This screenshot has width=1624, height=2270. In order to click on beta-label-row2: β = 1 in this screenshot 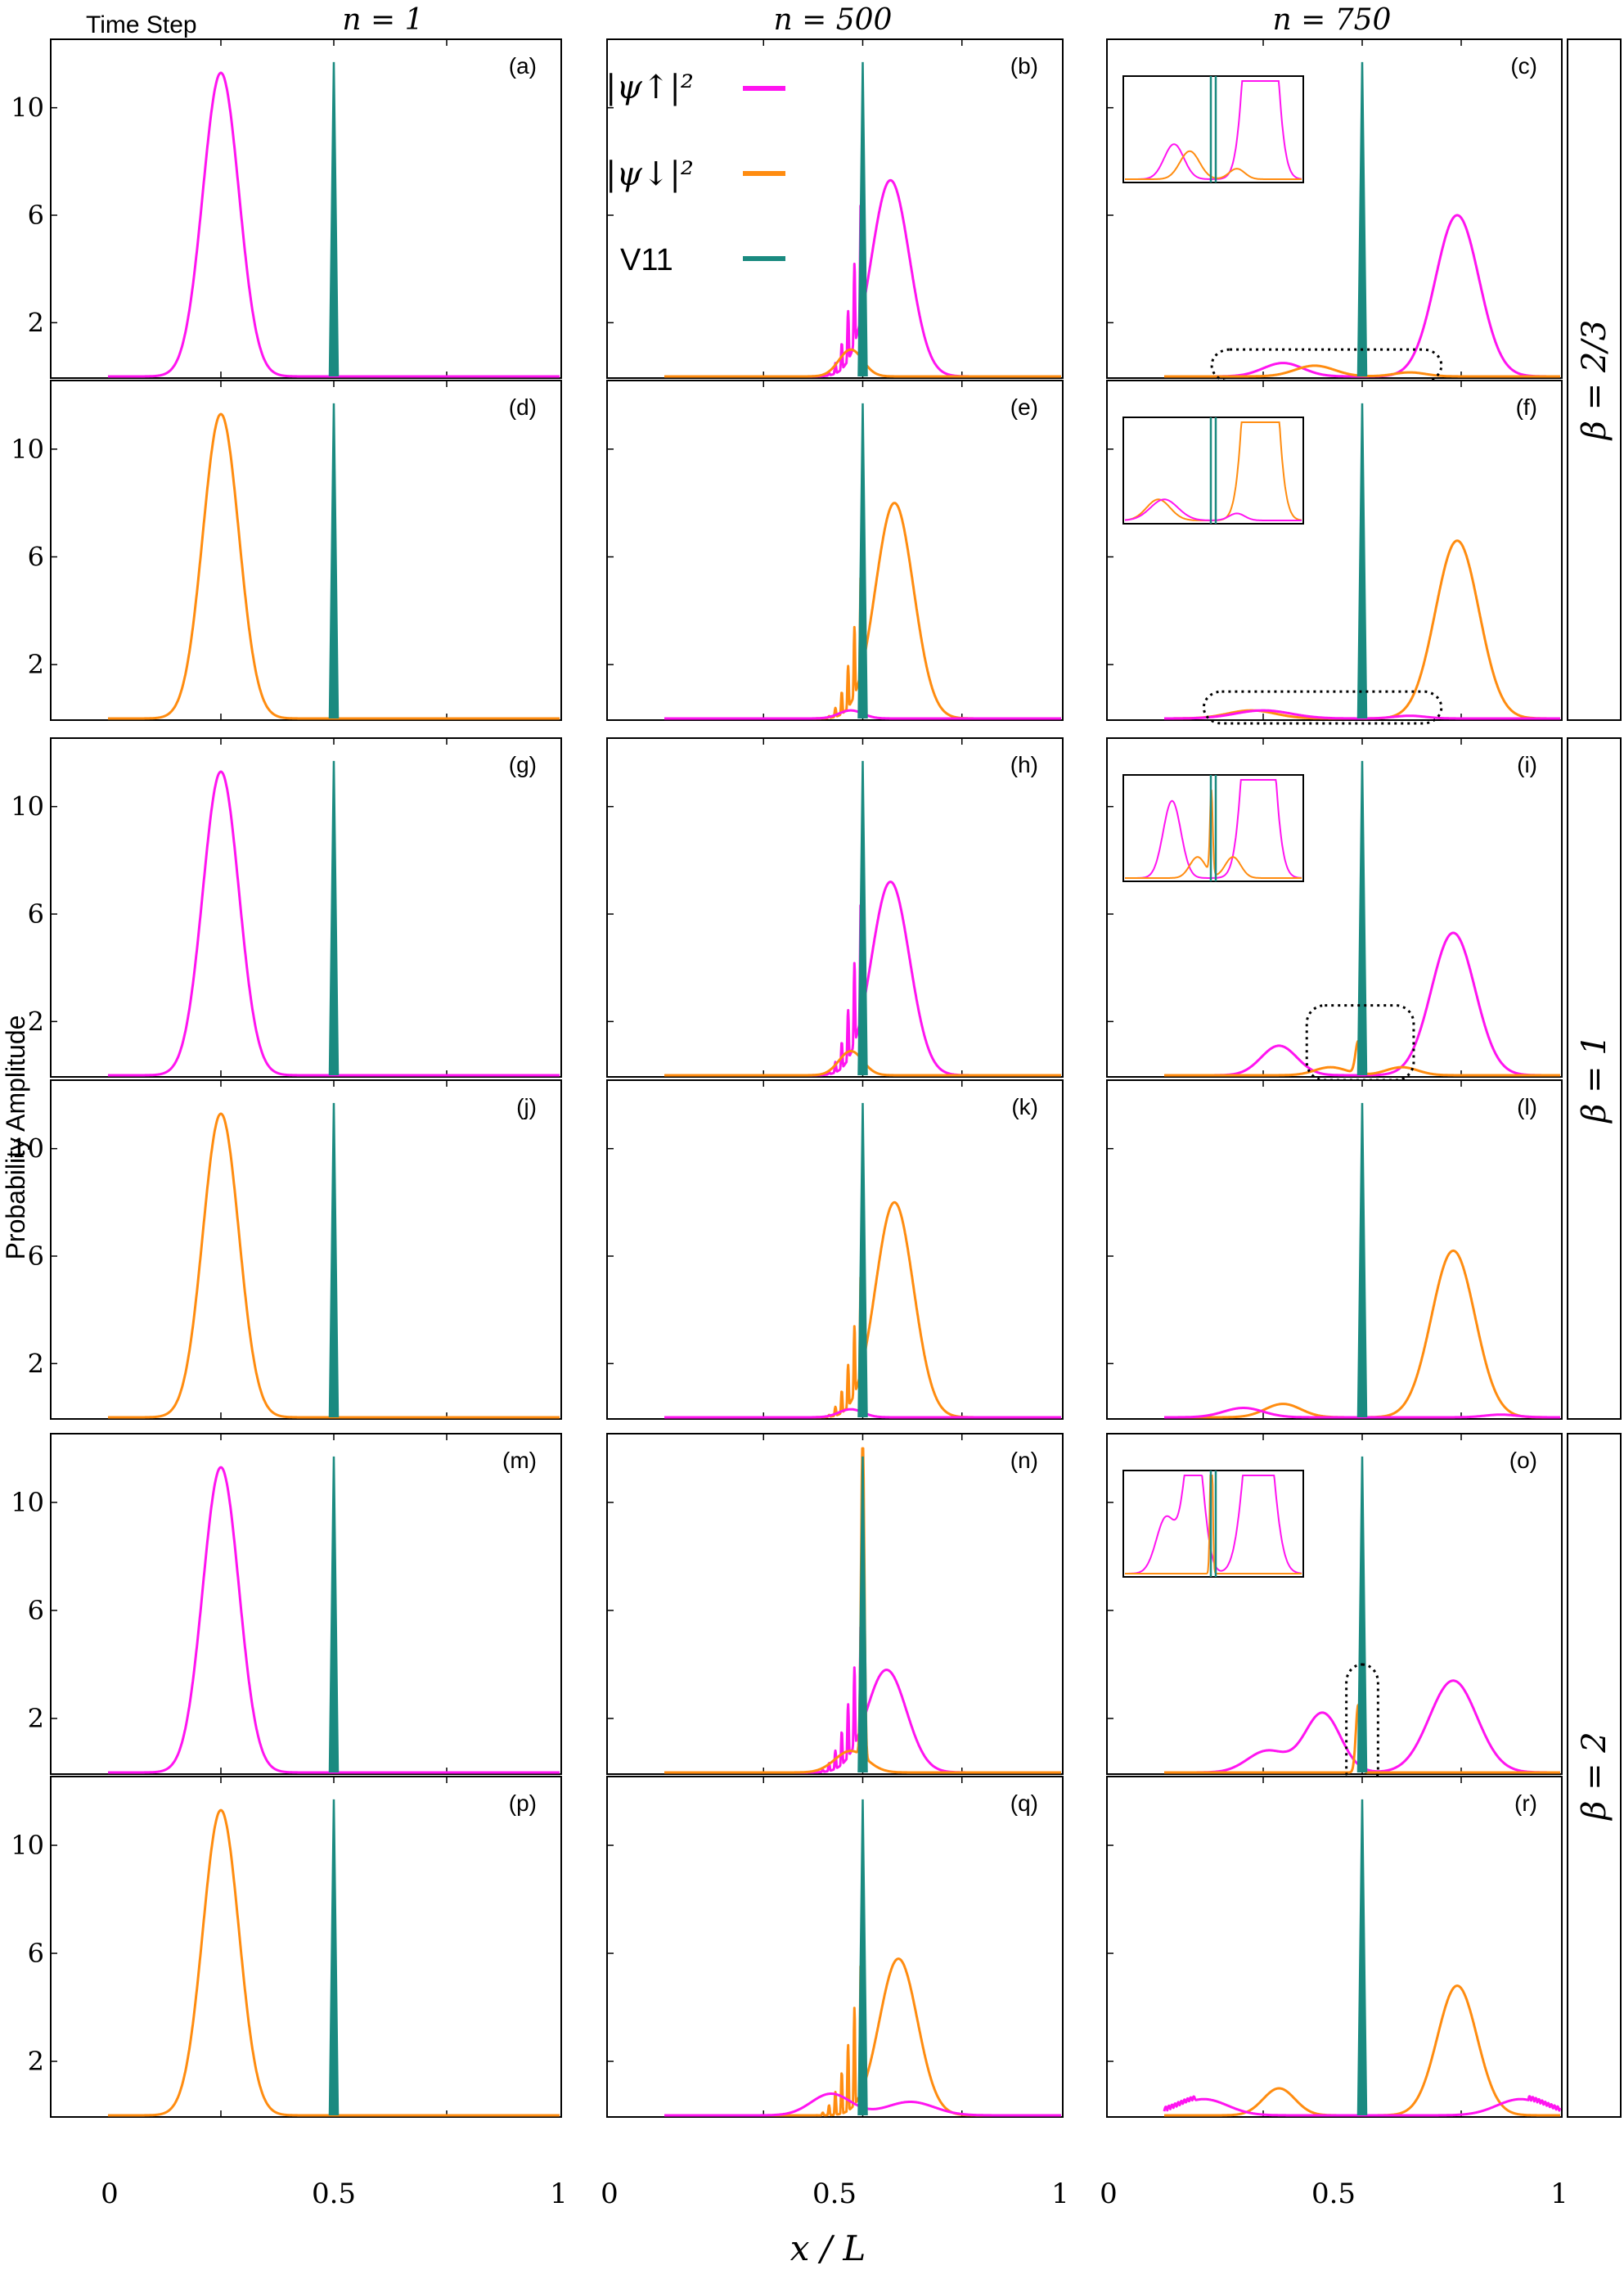, I will do `click(1595, 1079)`.